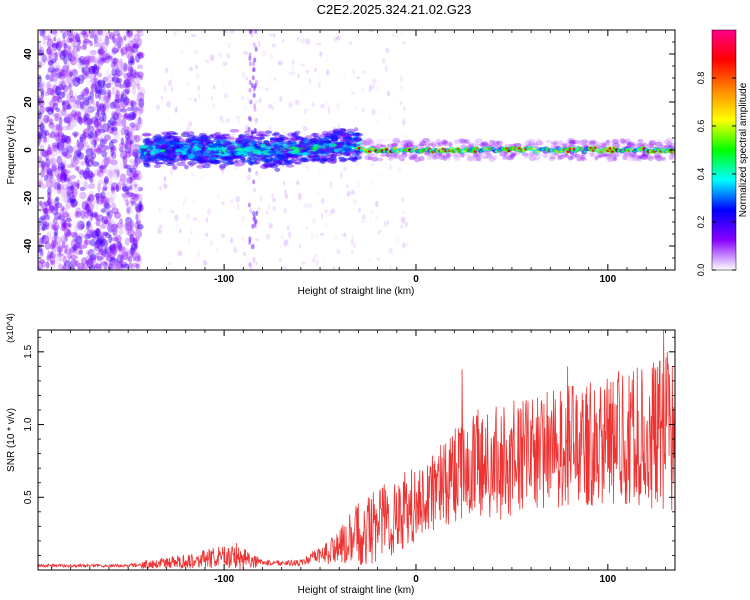 This screenshot has height=600, width=750. What do you see at coordinates (394, 9) in the screenshot?
I see `chart-title: C2E2.2025.324.21.02.G23` at bounding box center [394, 9].